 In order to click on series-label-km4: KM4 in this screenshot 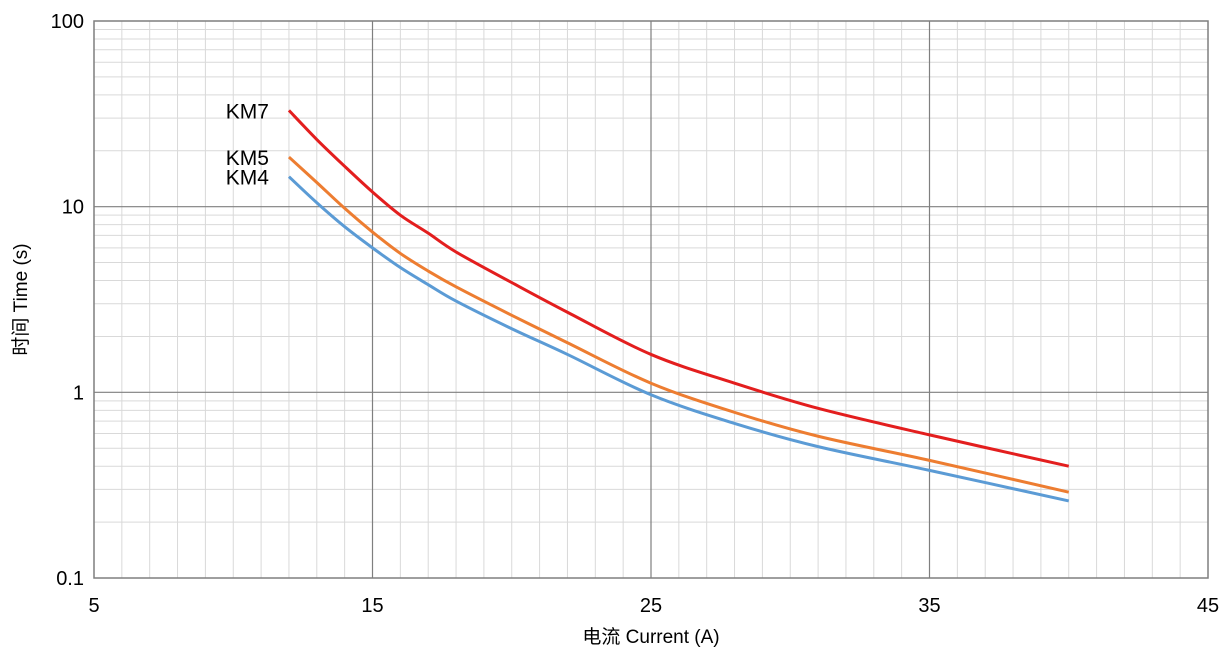, I will do `click(248, 178)`.